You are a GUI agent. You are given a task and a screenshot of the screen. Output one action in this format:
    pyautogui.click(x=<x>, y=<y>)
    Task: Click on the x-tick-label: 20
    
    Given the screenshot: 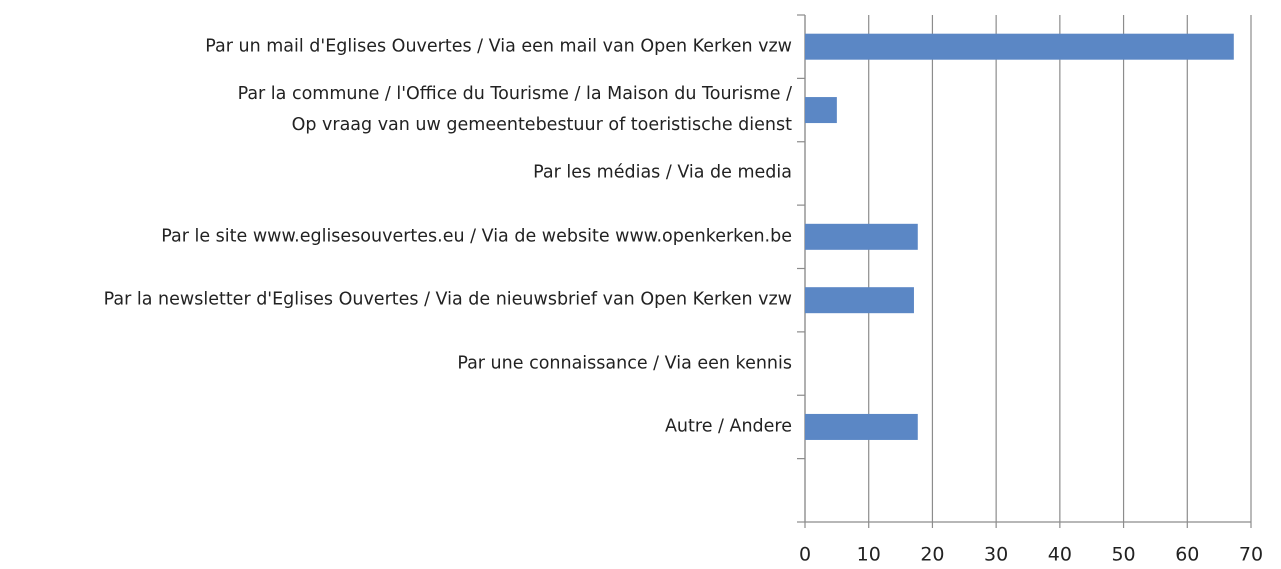 What is the action you would take?
    pyautogui.click(x=932, y=555)
    